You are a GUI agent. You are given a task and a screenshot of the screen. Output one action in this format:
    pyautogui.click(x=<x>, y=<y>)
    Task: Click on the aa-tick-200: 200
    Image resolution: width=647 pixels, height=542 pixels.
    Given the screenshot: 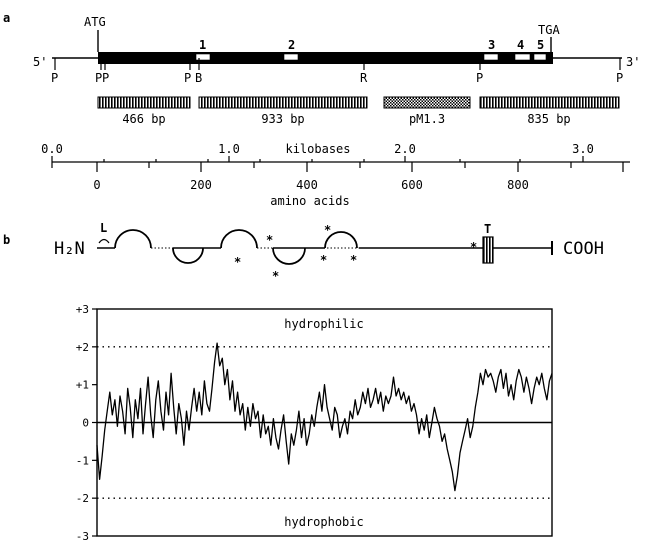 What is the action you would take?
    pyautogui.click(x=201, y=185)
    